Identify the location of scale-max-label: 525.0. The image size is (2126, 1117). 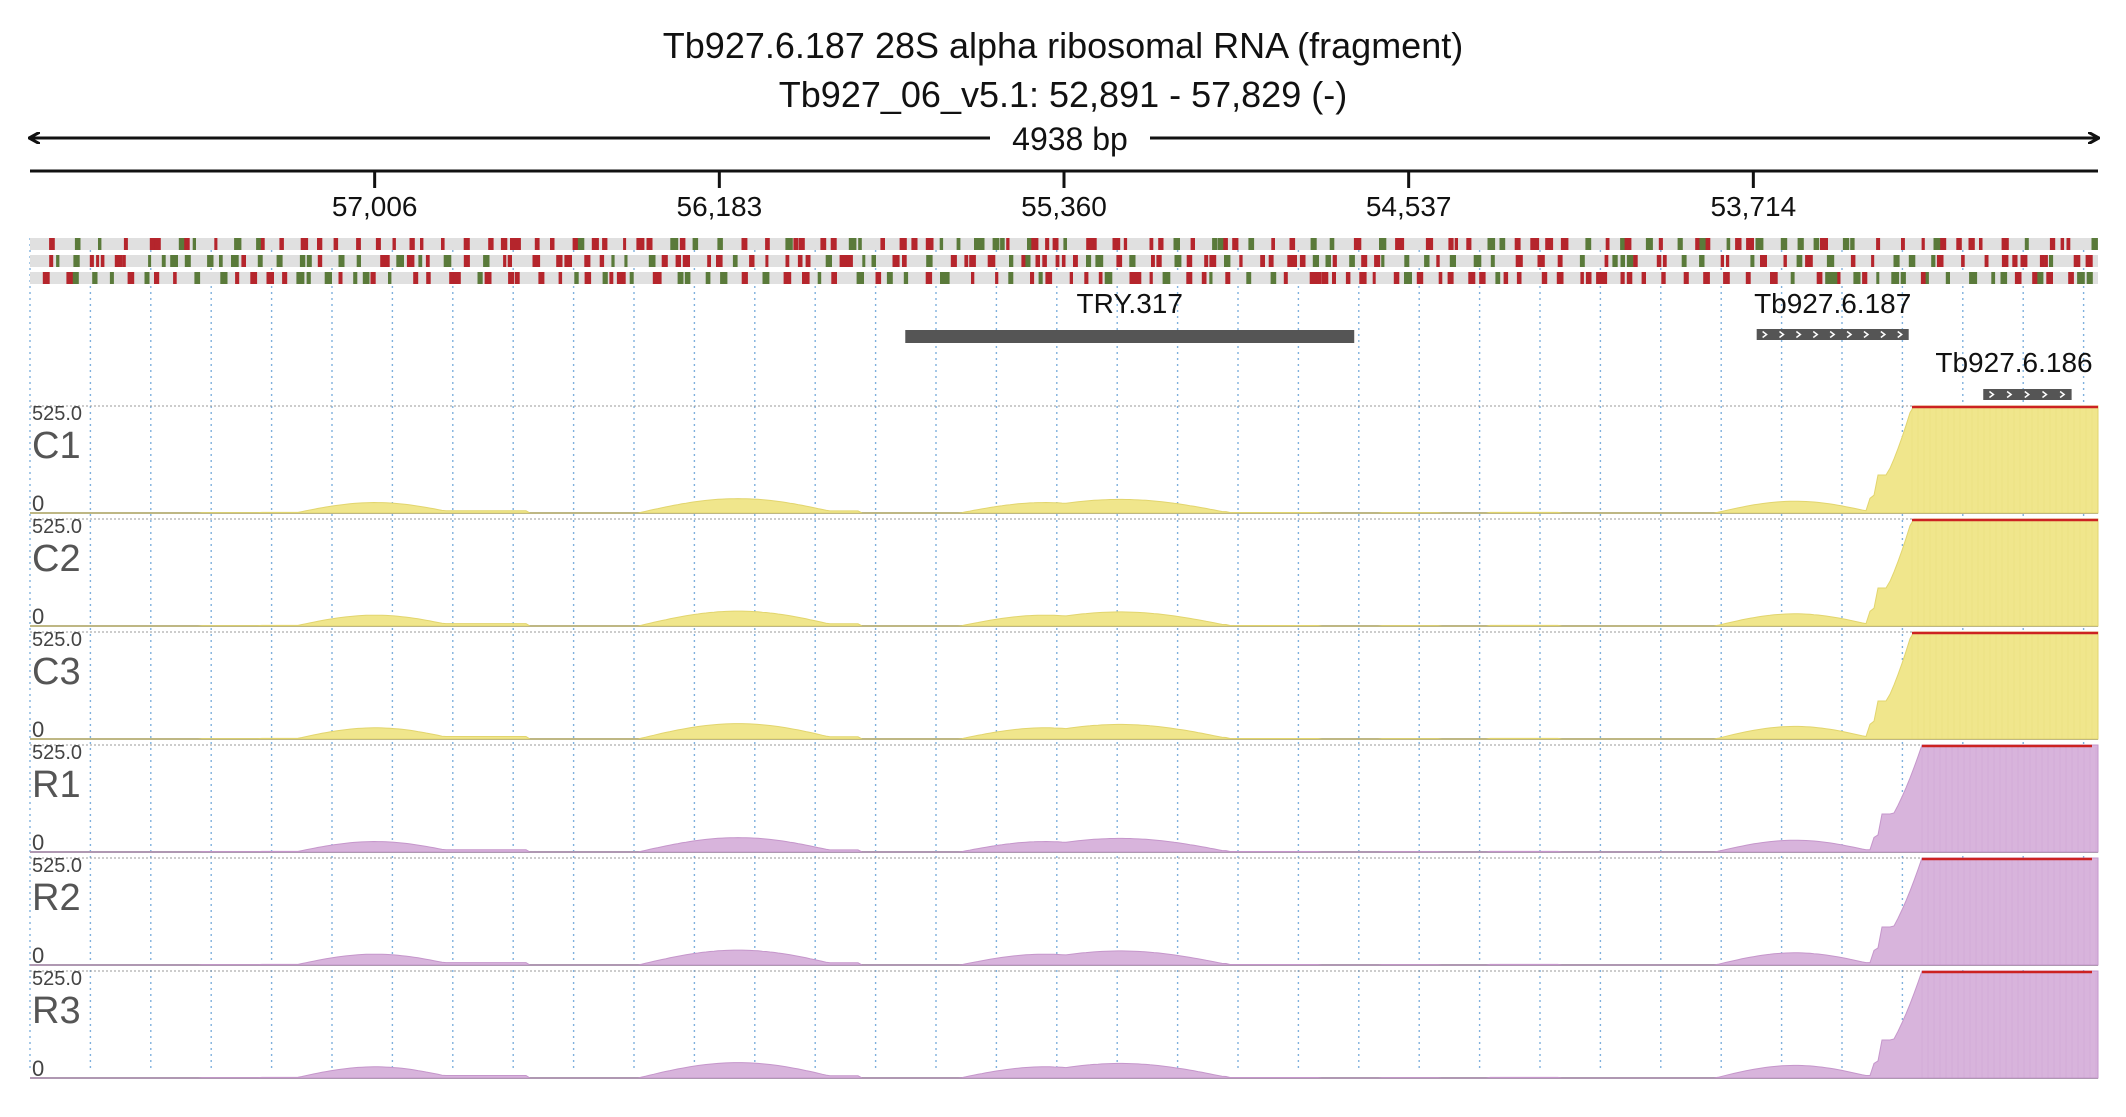
(57, 866).